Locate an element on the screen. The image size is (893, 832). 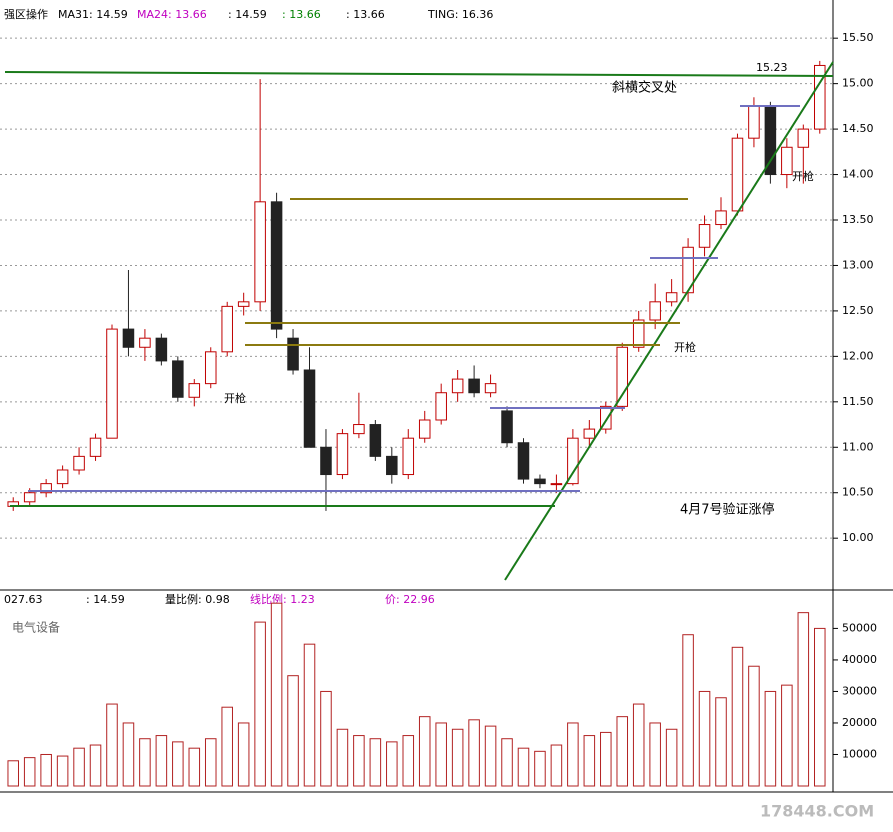
y-tick-label: 30000 is located at coordinates (859, 690).